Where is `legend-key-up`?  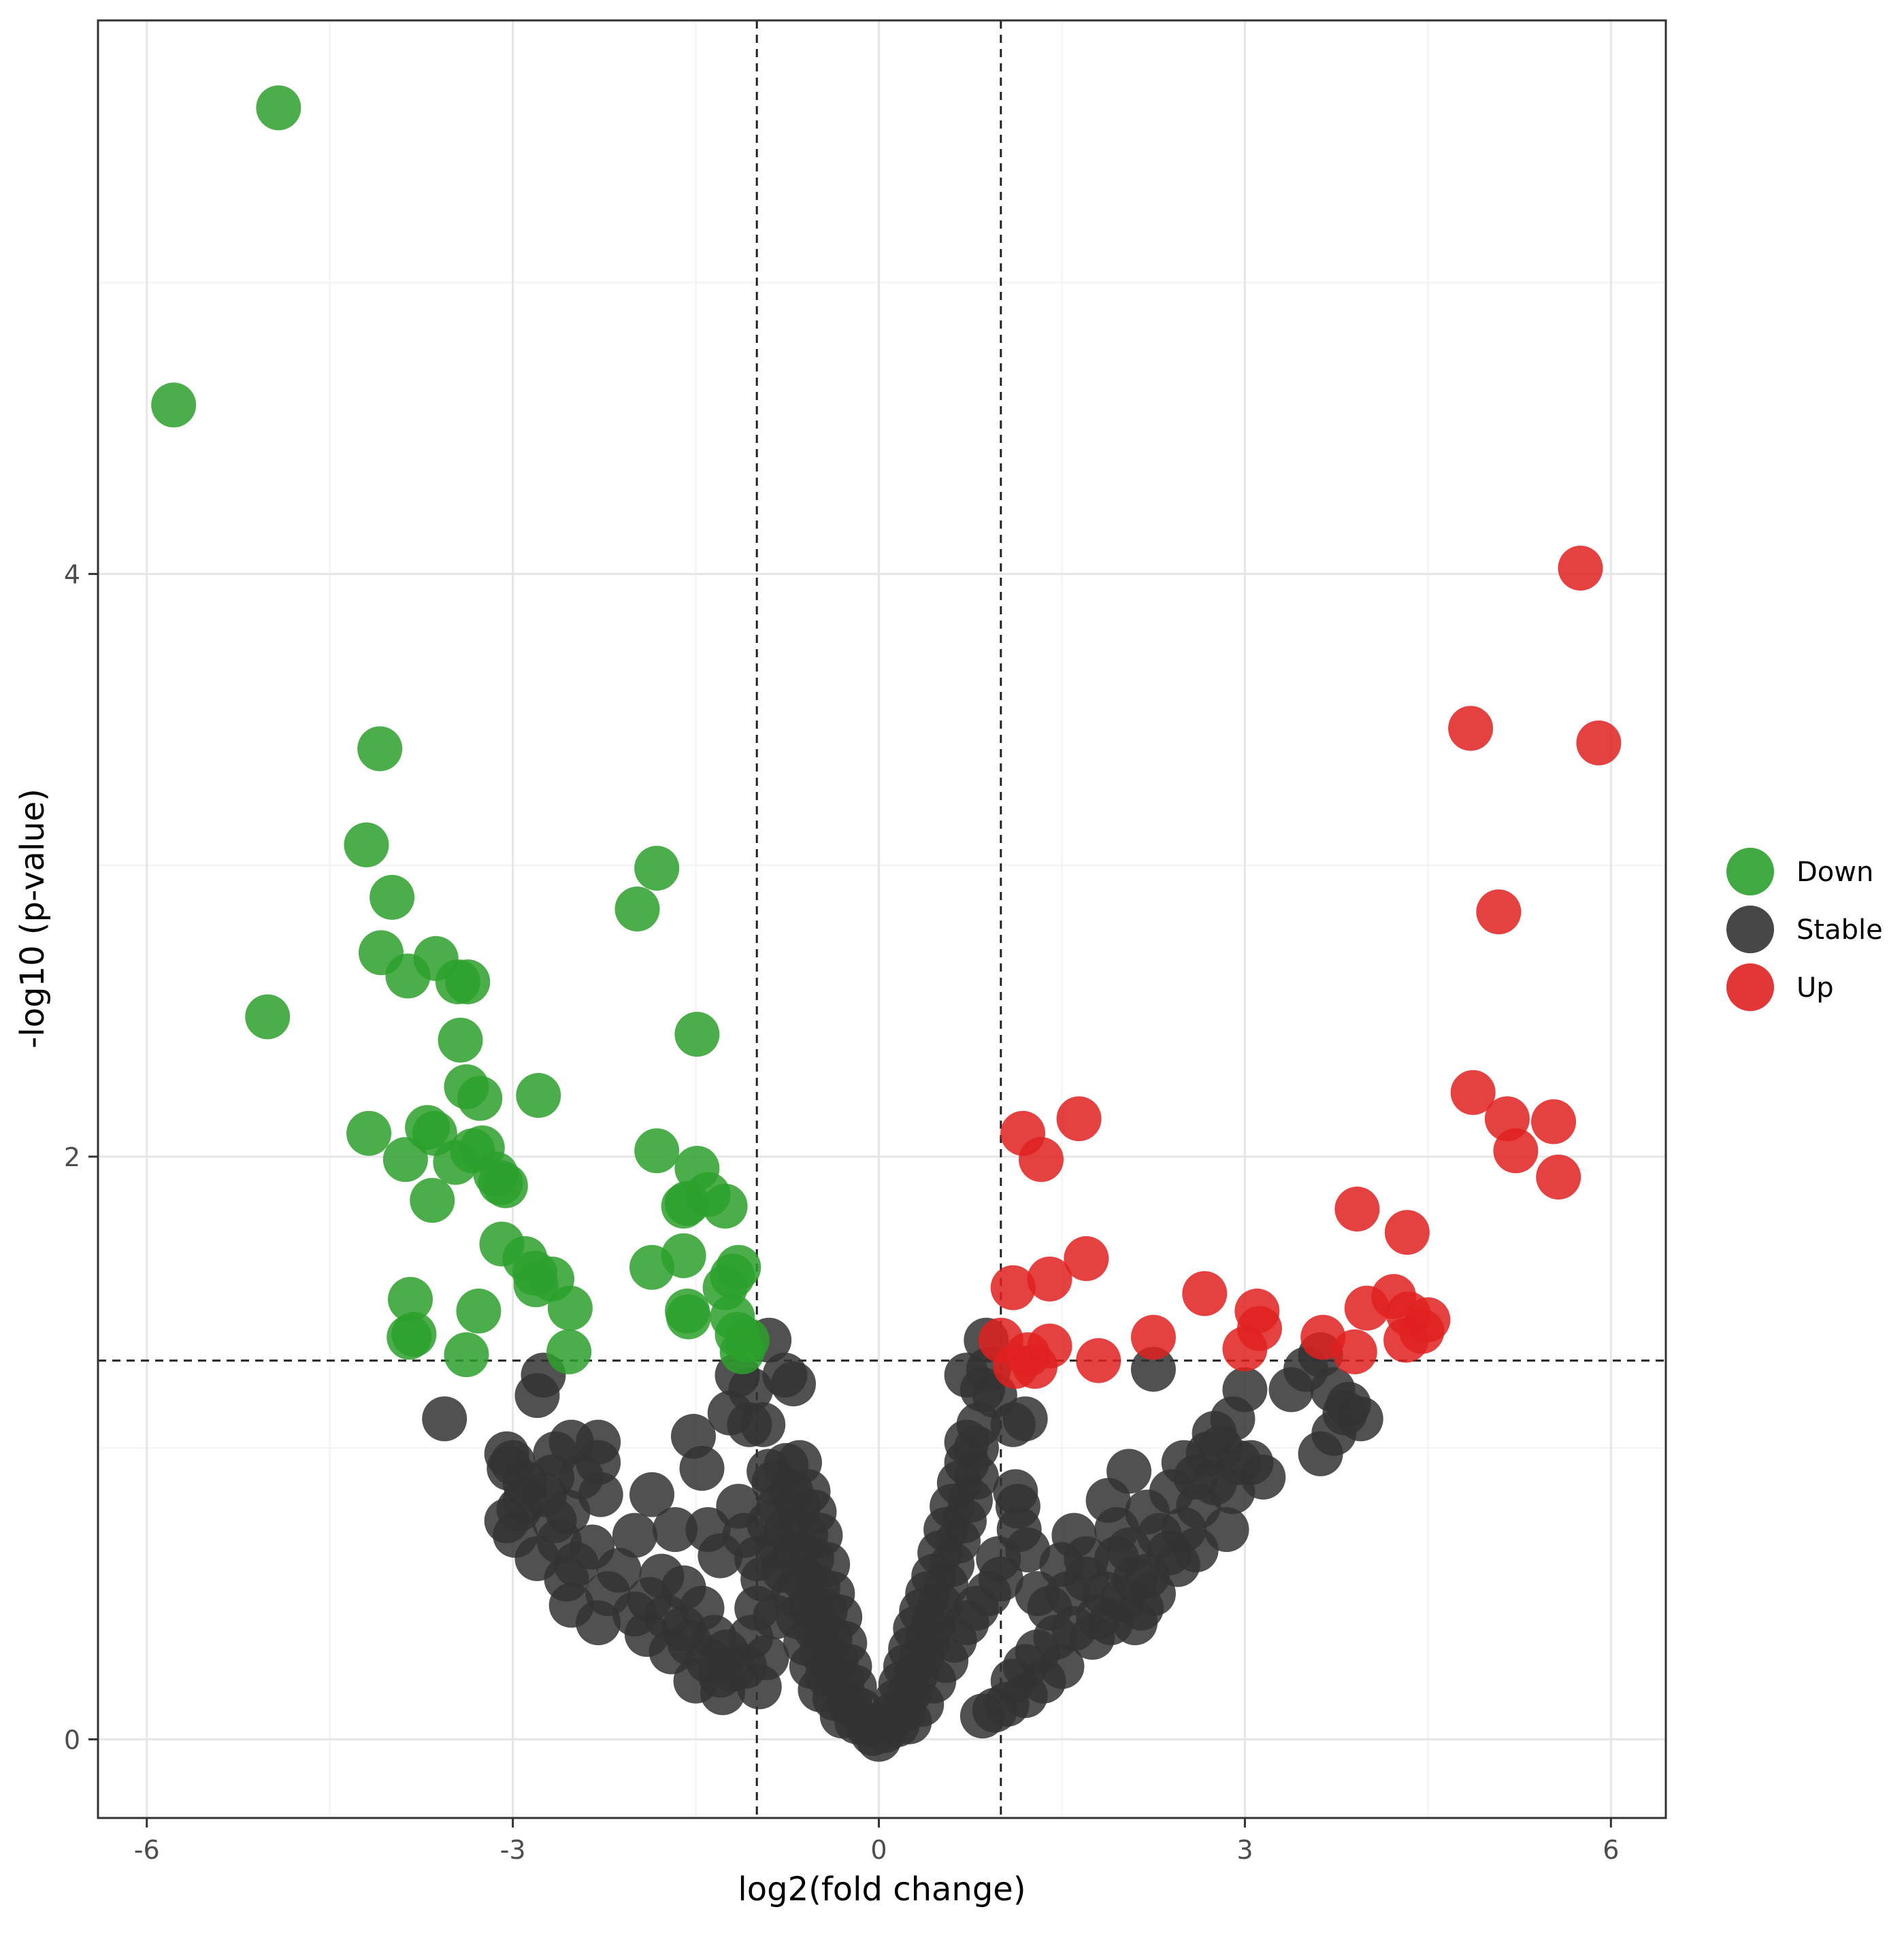 legend-key-up is located at coordinates (1750, 987).